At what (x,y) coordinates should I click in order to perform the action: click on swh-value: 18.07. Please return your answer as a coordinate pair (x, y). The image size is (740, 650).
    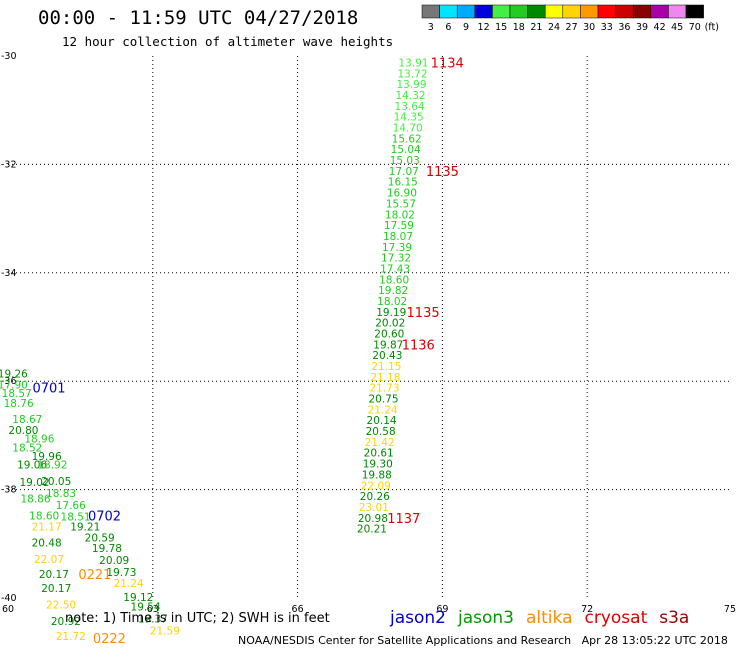
    Looking at the image, I should click on (398, 237).